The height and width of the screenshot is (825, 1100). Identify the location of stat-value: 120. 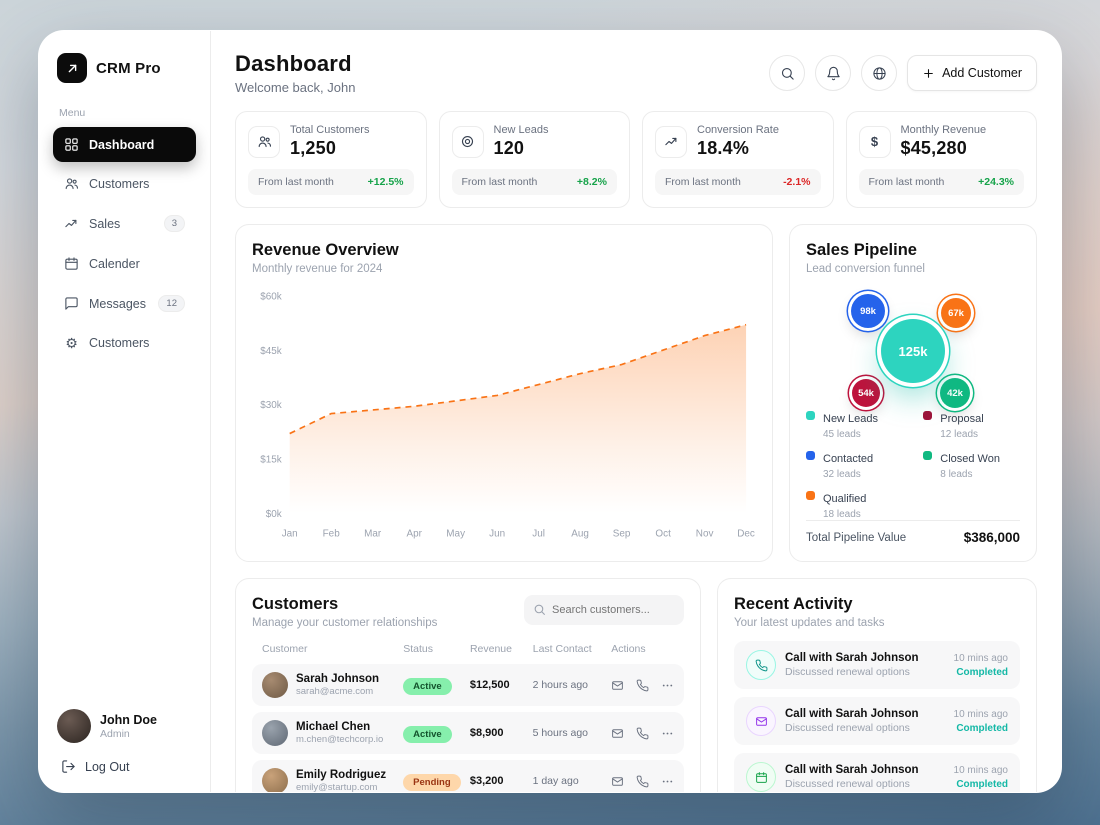
(509, 148).